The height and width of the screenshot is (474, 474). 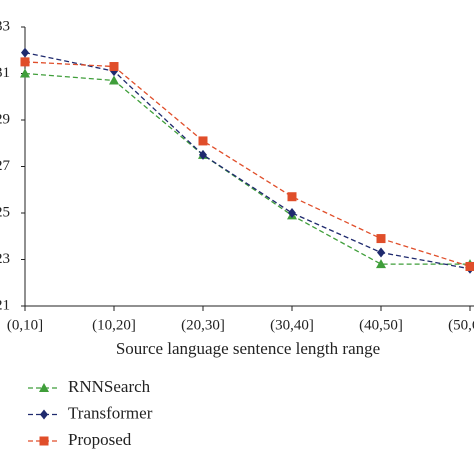 I want to click on x-tick-label: (0,10], so click(x=25, y=325).